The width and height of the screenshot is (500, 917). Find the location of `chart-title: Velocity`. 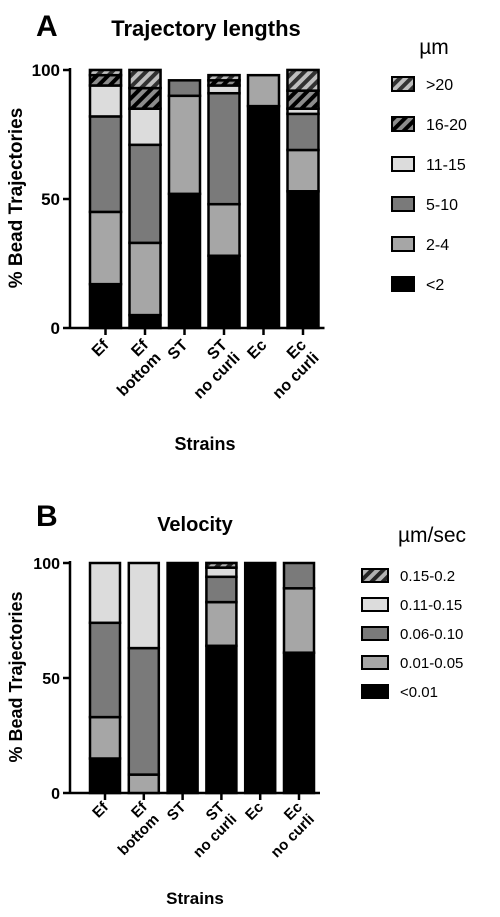

chart-title: Velocity is located at coordinates (195, 525).